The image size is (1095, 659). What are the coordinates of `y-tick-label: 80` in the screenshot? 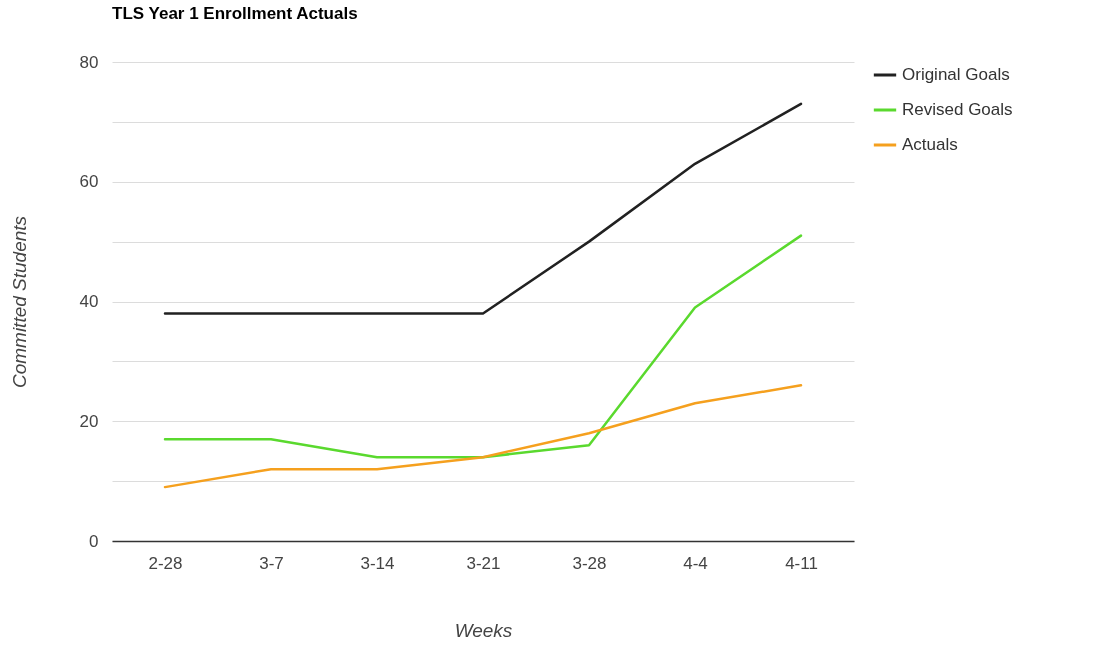 It's located at (89, 62).